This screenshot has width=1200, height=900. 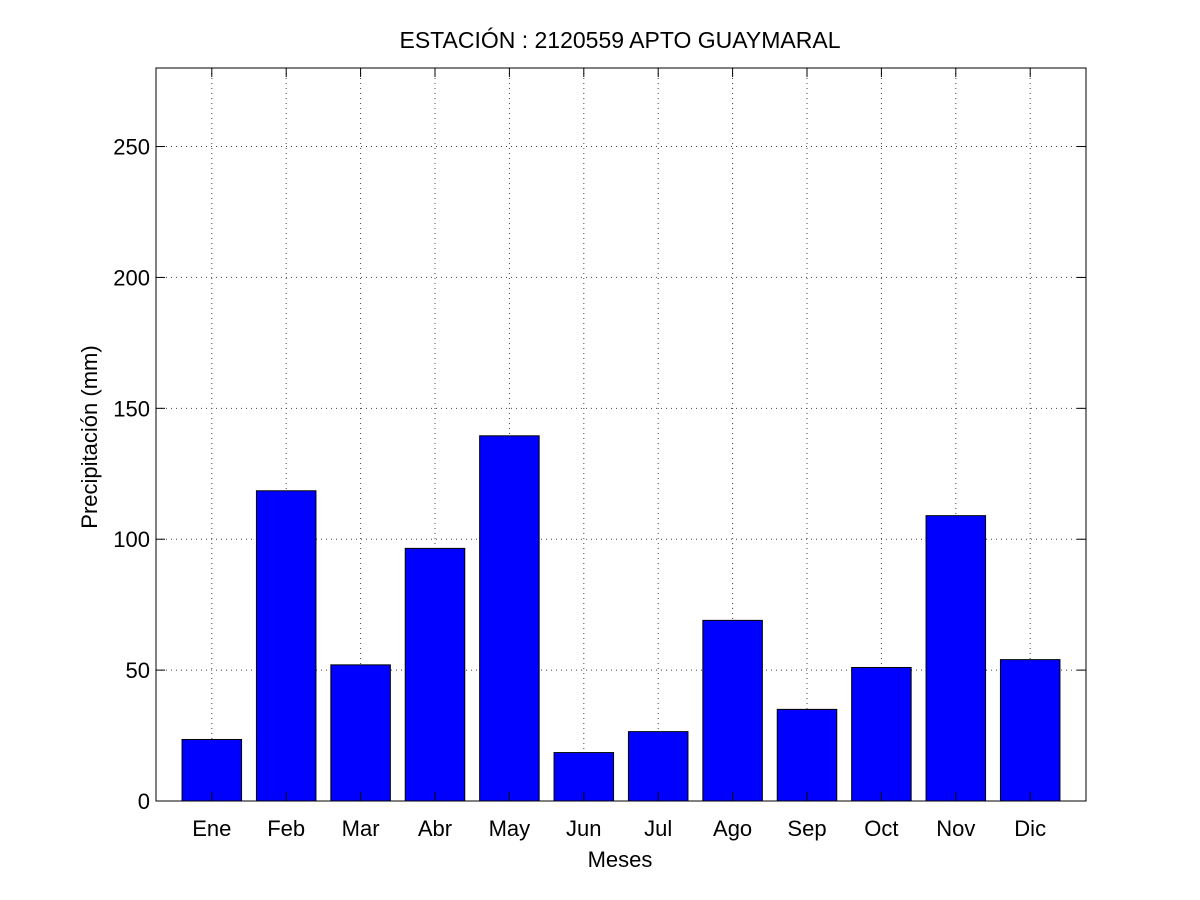 I want to click on bar-nov, so click(x=956, y=658).